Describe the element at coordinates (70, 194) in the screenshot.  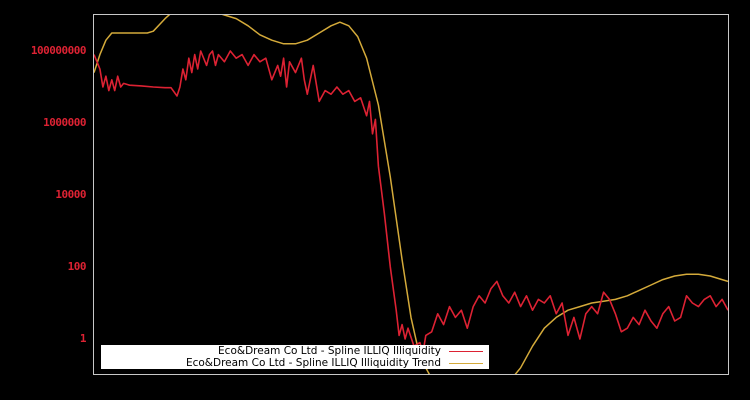
I see `y-tick-label: 10000` at that location.